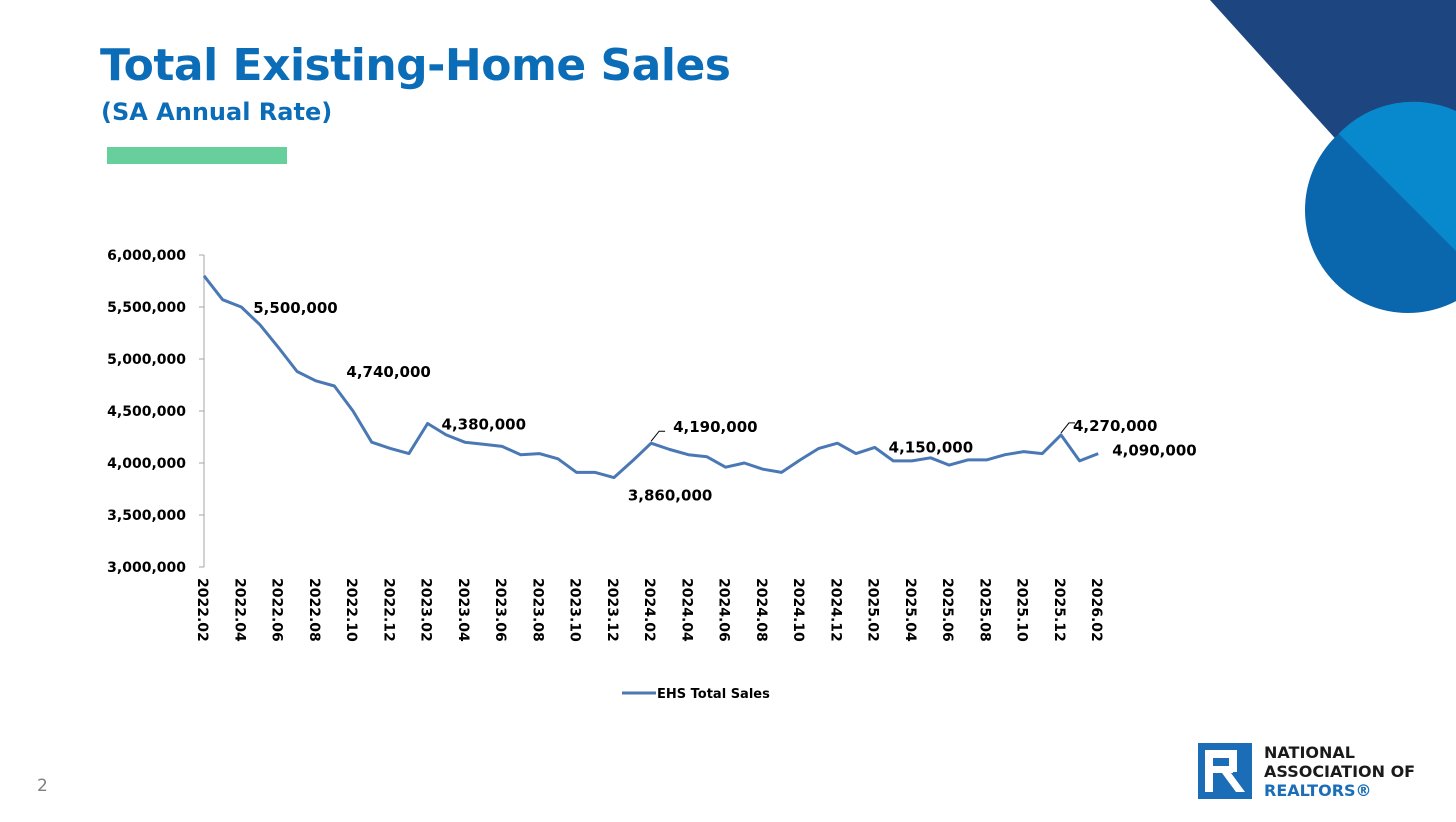 Image resolution: width=1456 pixels, height=822 pixels. I want to click on page-title: Total Existing-Home Sales, so click(415, 65).